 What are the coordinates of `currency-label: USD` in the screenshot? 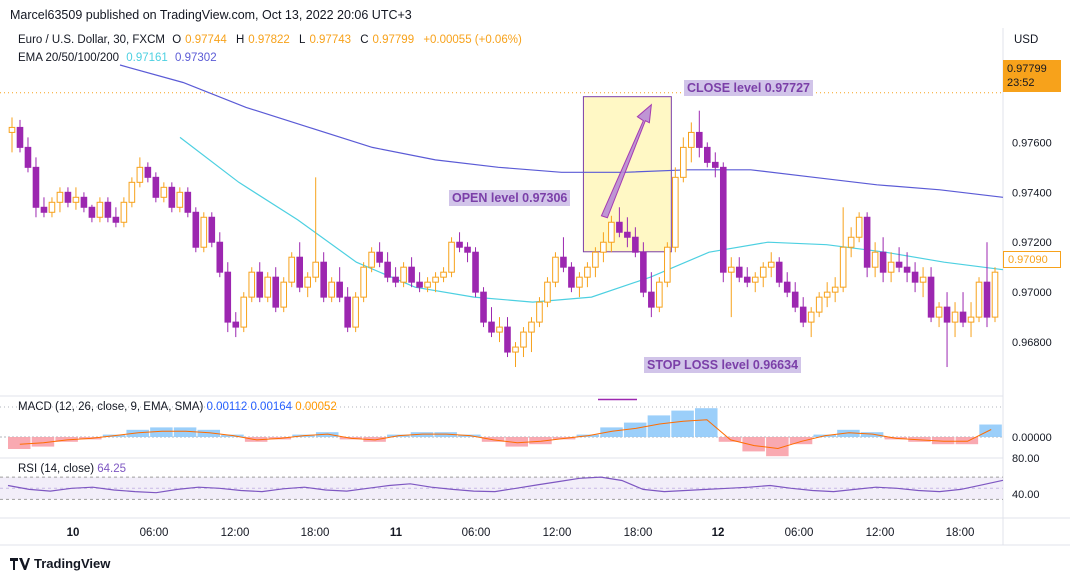 It's located at (1026, 40).